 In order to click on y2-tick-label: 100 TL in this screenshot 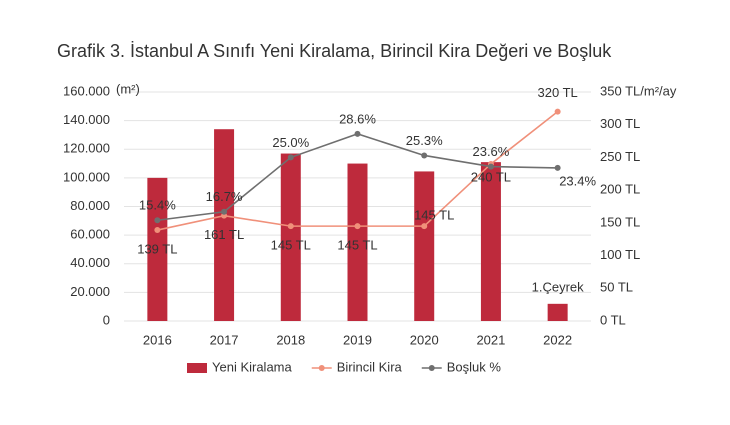, I will do `click(620, 254)`.